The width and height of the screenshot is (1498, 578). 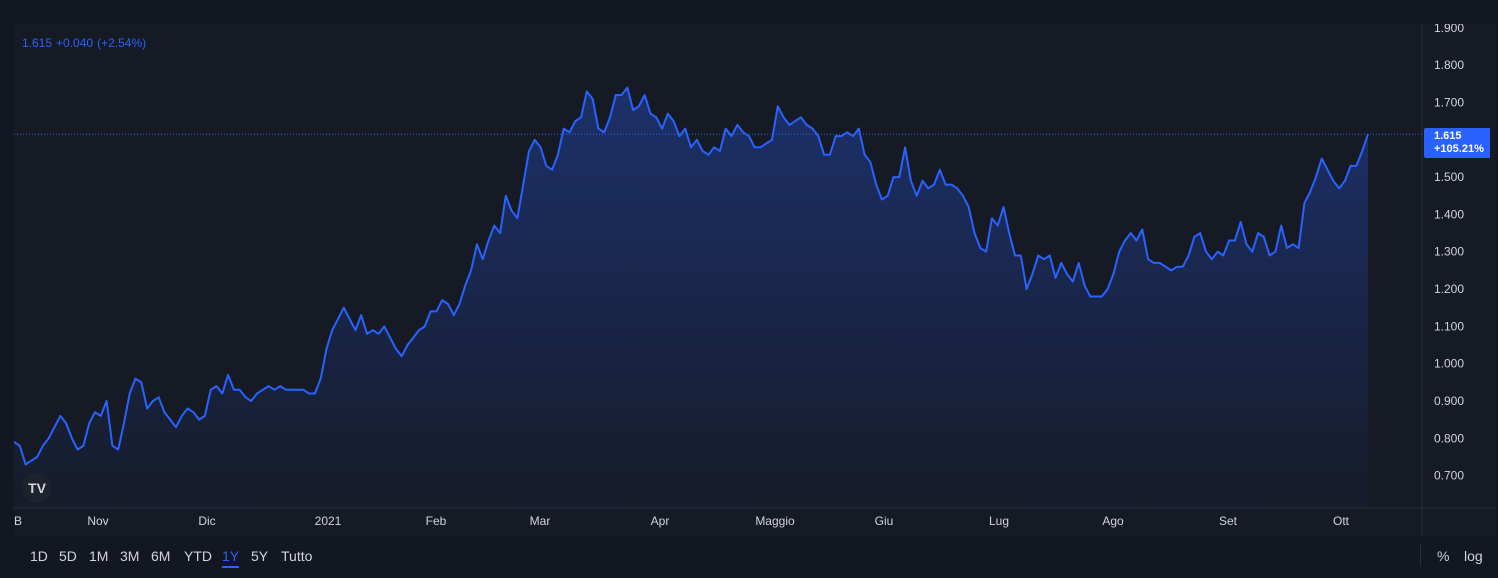 I want to click on log-scale-toggle: log, so click(x=1473, y=556).